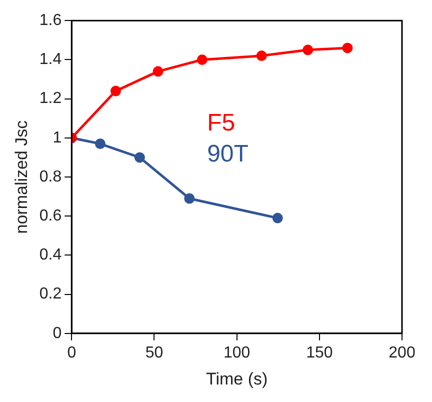 This screenshot has height=402, width=432. What do you see at coordinates (50, 59) in the screenshot?
I see `y-tick-label: 1.4` at bounding box center [50, 59].